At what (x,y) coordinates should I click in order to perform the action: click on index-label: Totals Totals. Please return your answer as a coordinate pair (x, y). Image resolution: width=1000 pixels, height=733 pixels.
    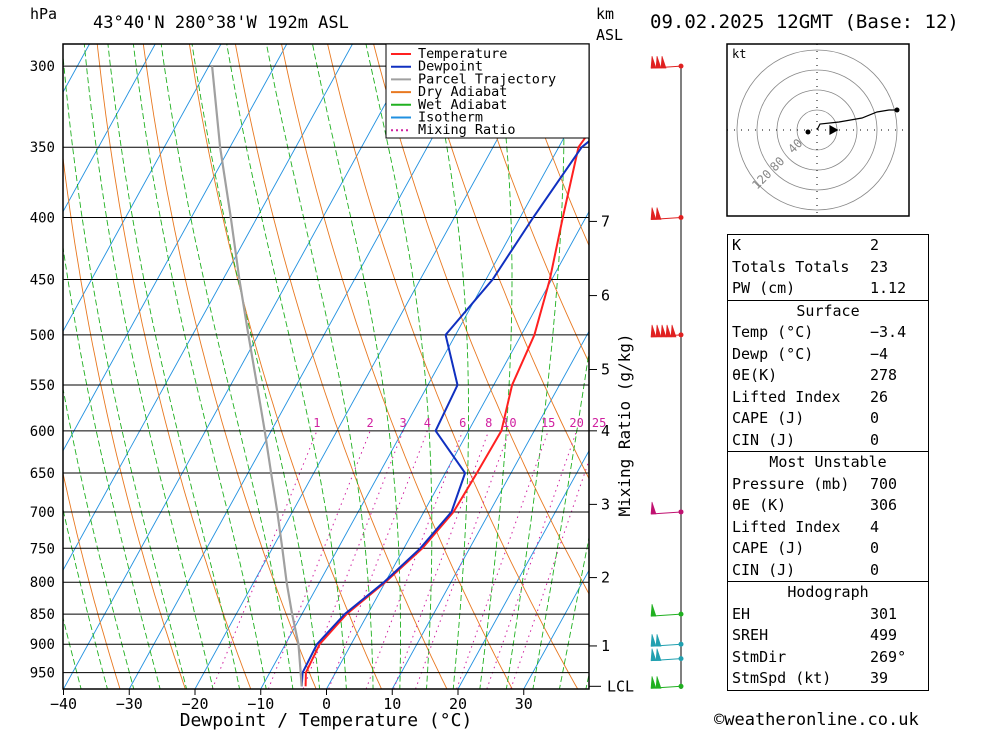
    Looking at the image, I should click on (791, 266).